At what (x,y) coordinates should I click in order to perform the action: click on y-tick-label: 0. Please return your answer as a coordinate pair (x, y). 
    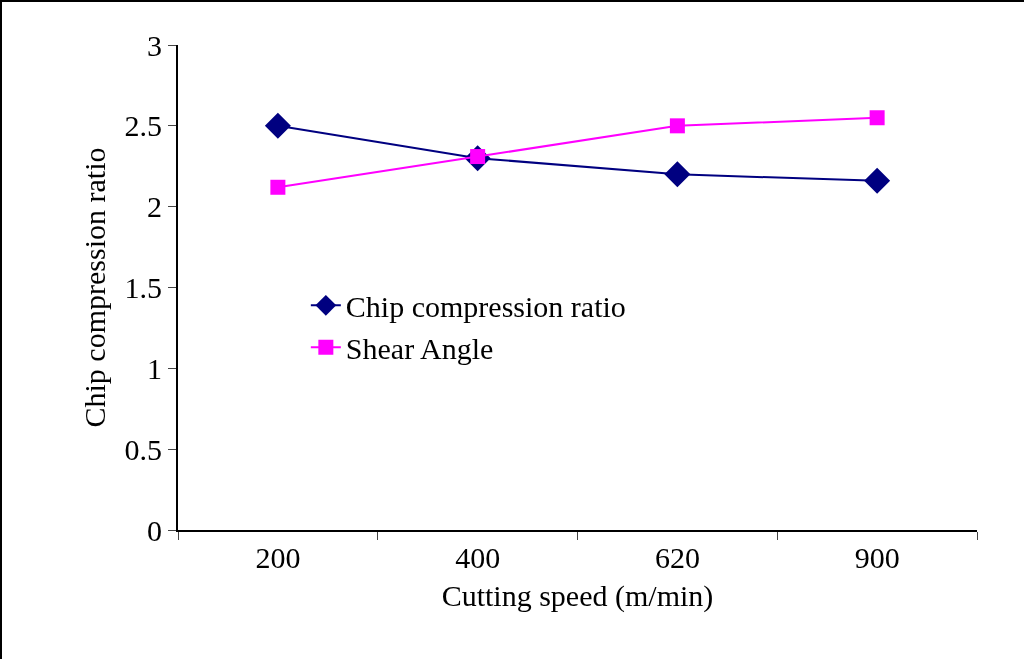
    Looking at the image, I should click on (154, 530).